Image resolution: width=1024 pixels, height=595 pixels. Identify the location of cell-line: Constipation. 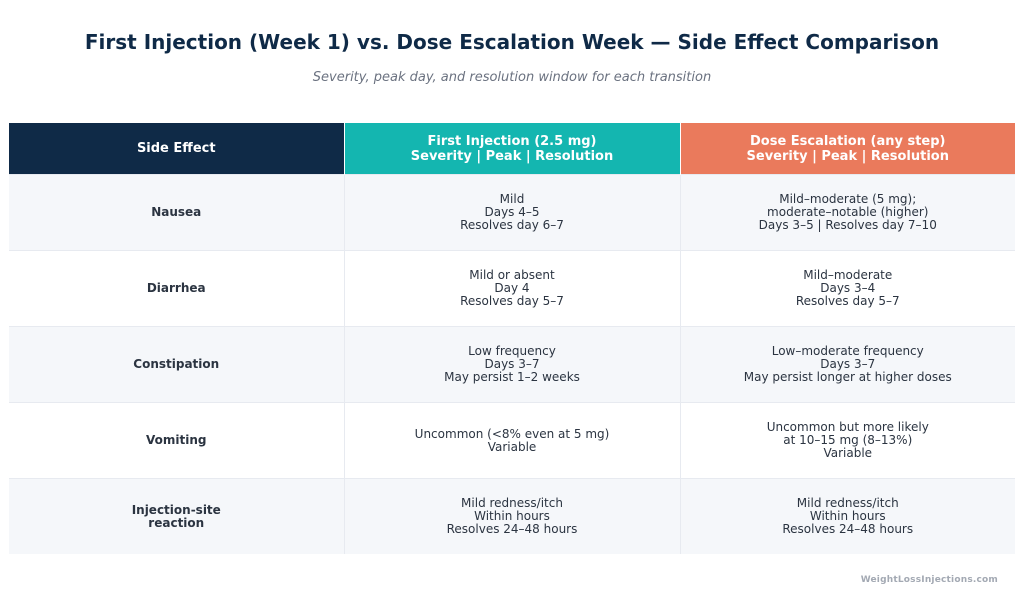
(176, 364).